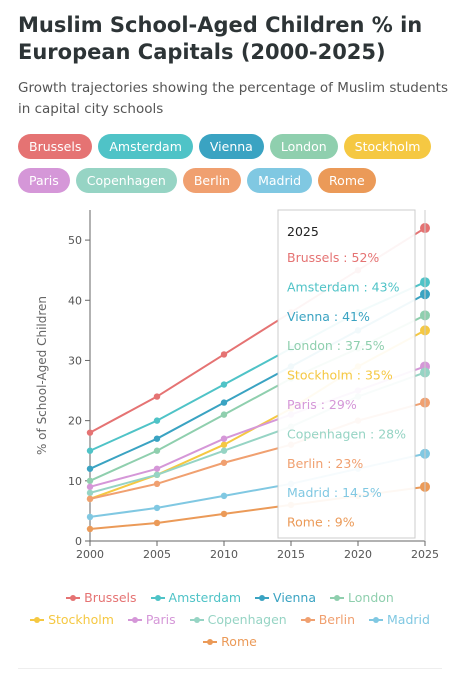 Image resolution: width=460 pixels, height=674 pixels. What do you see at coordinates (336, 619) in the screenshot?
I see `legend-label: Berlin` at bounding box center [336, 619].